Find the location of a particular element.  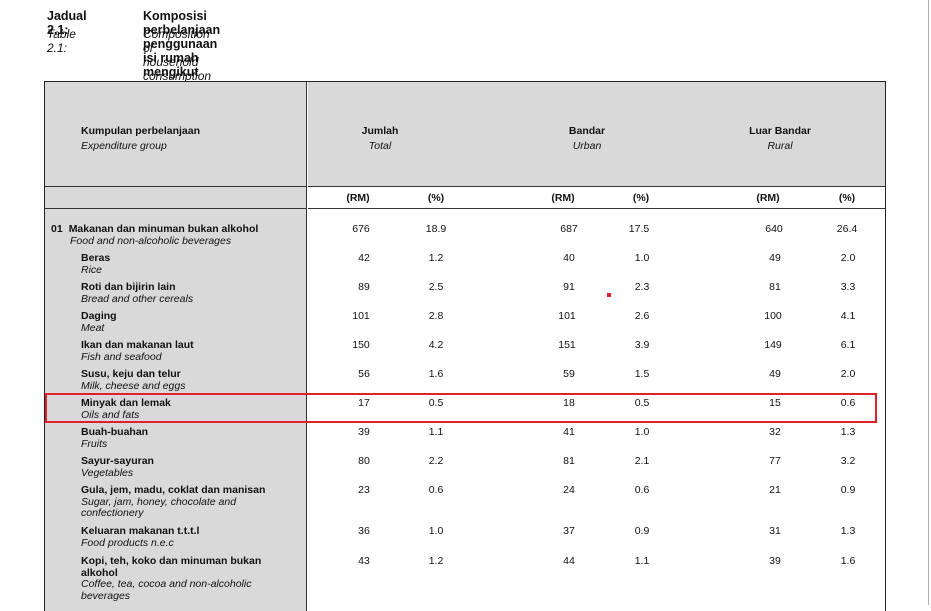

highlight-box is located at coordinates (461, 408).